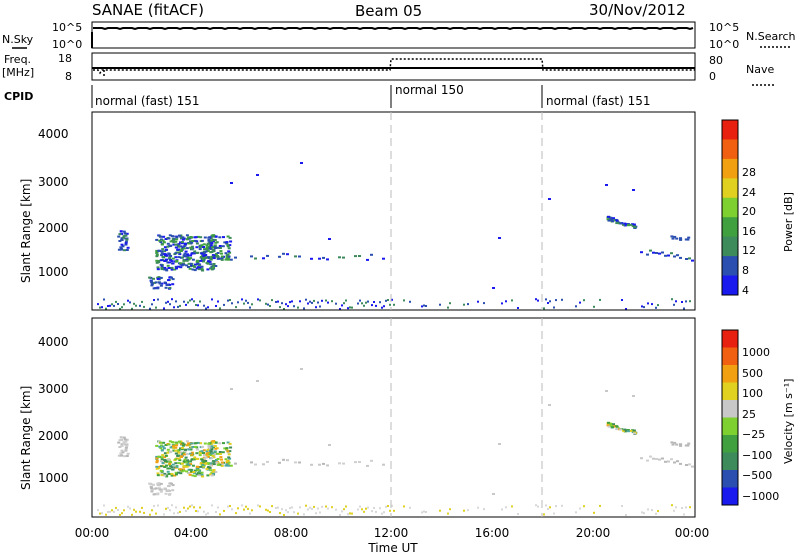 This screenshot has height=554, width=800. Describe the element at coordinates (757, 475) in the screenshot. I see `velocity-cbar-tick-neg500: −500` at that location.